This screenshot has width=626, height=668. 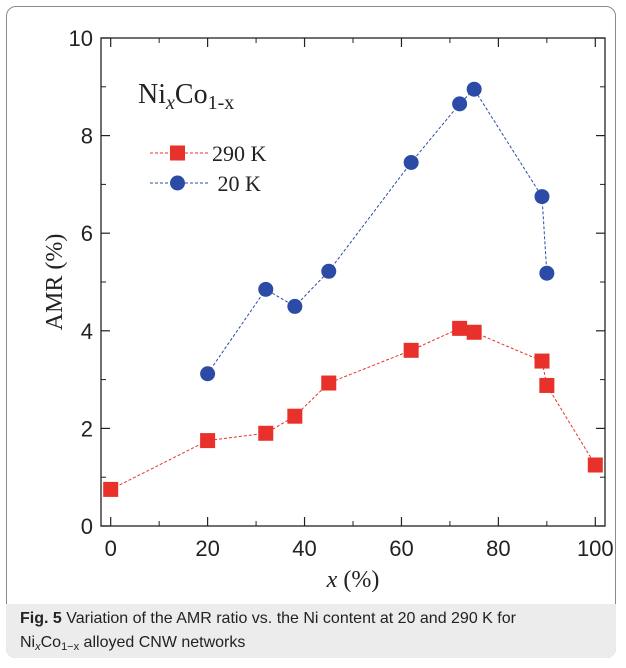 What do you see at coordinates (401, 548) in the screenshot?
I see `x-tick-label: 60` at bounding box center [401, 548].